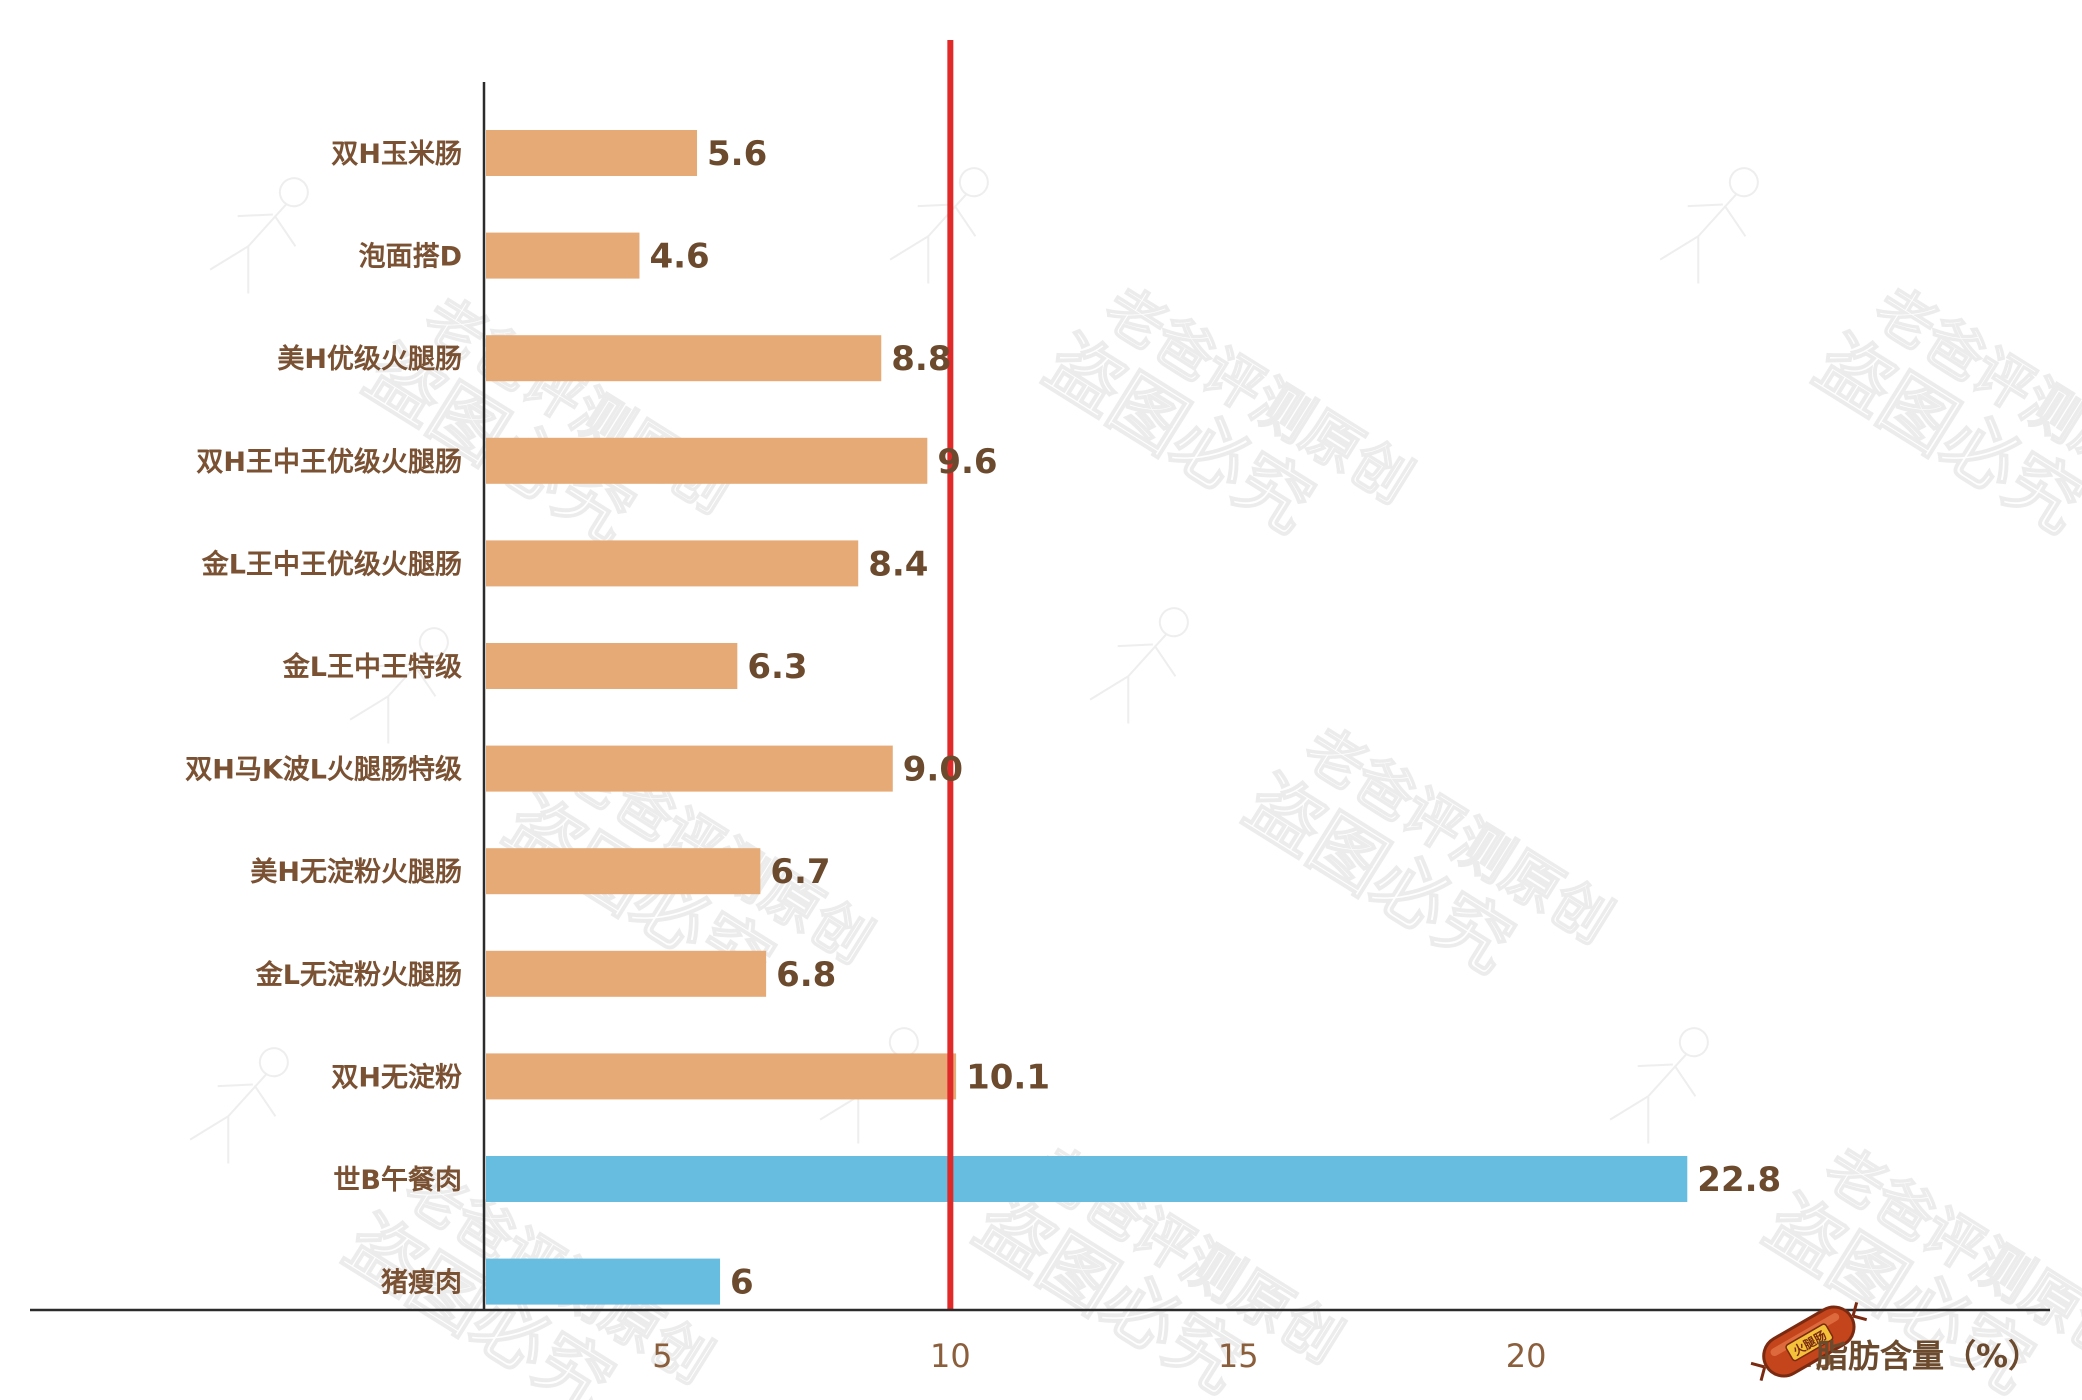 The image size is (2082, 1400). Describe the element at coordinates (323, 770) in the screenshot. I see `category-label: 双H马K波L火腿肠特级` at that location.